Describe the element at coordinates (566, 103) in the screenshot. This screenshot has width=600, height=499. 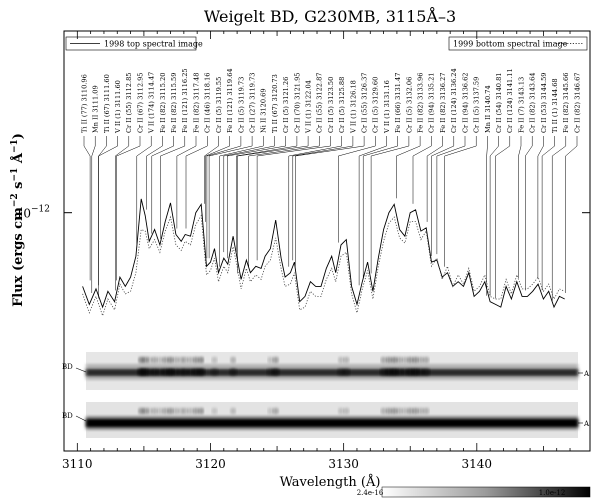
I see `line-id-label: Fe II (82) 3145.66` at that location.